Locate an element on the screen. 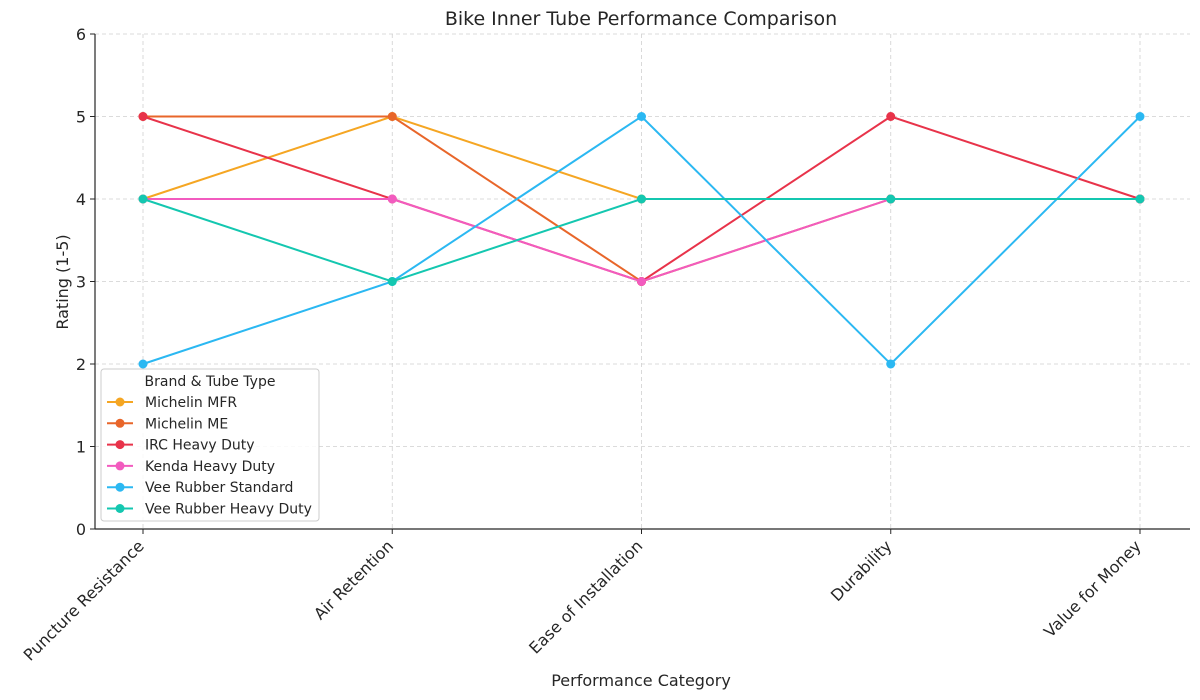 Image resolution: width=1200 pixels, height=700 pixels. x-axis-title: Performance Category is located at coordinates (641, 680).